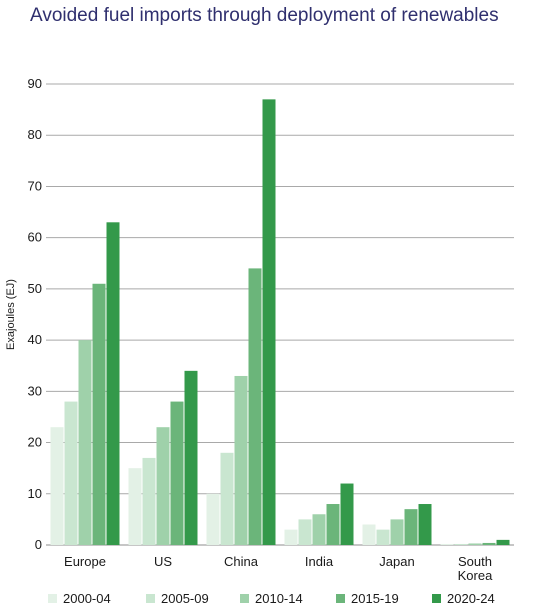 This screenshot has height=615, width=534. What do you see at coordinates (35, 314) in the screenshot?
I see `y-axis-ticks: 0 10 20 30 40 50 60 70 80 90` at bounding box center [35, 314].